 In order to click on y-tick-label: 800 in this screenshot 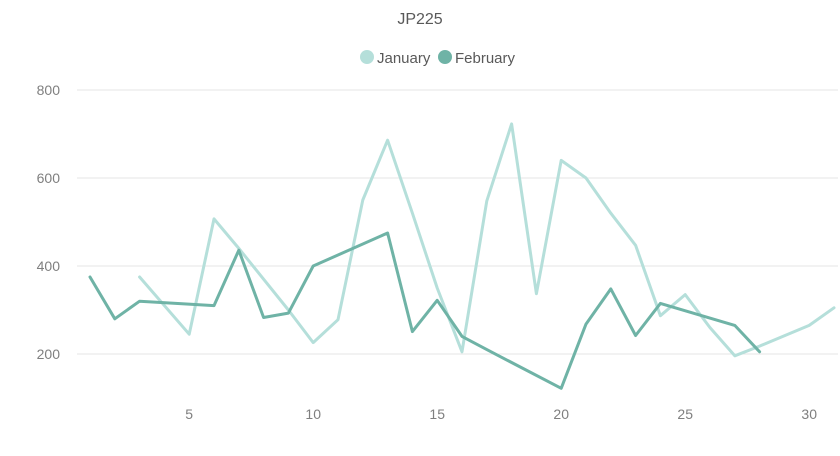, I will do `click(49, 90)`.